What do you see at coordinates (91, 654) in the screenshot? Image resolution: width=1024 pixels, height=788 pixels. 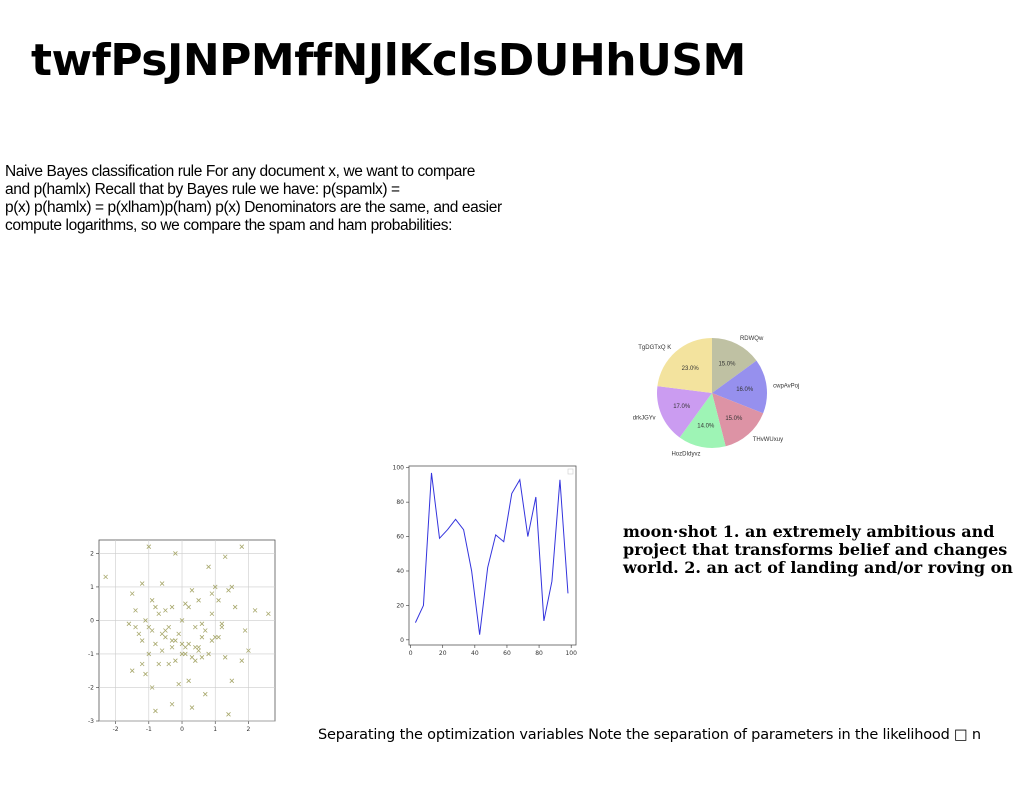 I see `y-tick-label: -1` at bounding box center [91, 654].